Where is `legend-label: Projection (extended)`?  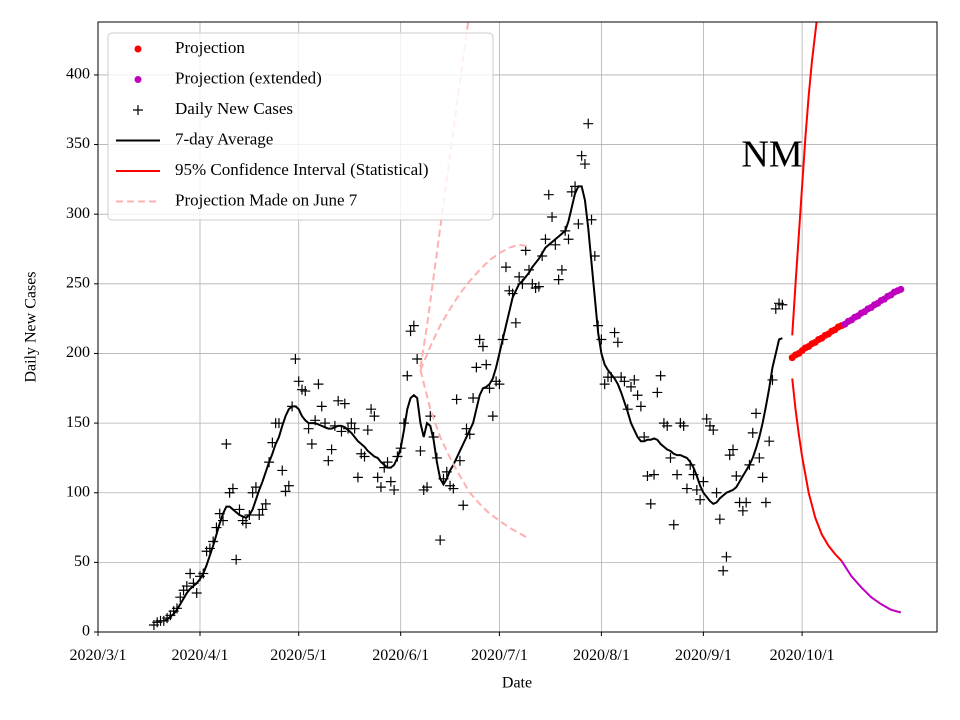
legend-label: Projection (extended) is located at coordinates (248, 77).